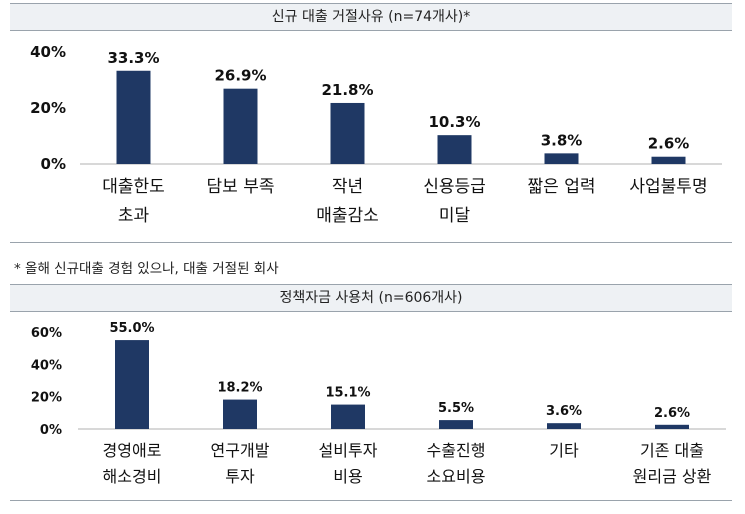 The image size is (745, 514). I want to click on chart1-ytick-label: 0%, so click(53, 164).